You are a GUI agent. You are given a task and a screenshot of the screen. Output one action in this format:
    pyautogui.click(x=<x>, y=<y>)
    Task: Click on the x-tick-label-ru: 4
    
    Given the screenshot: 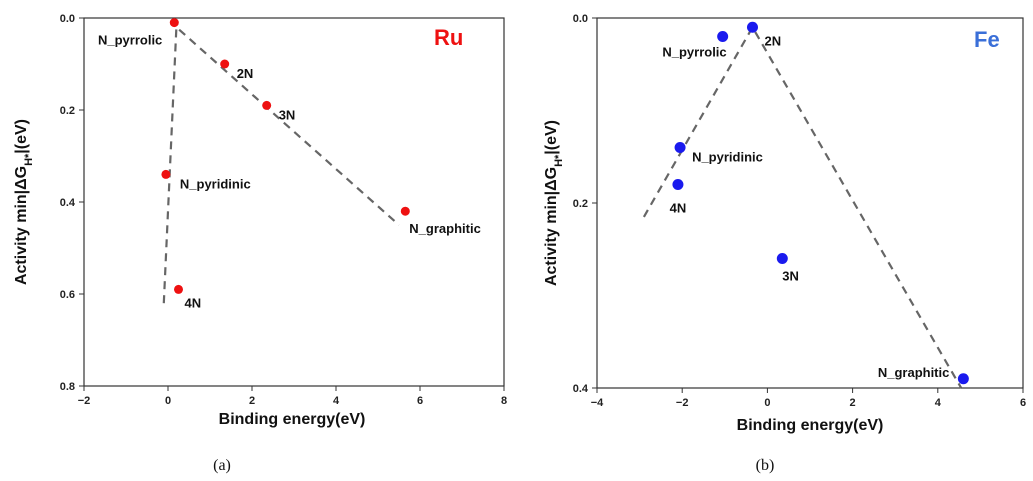 What is the action you would take?
    pyautogui.click(x=336, y=401)
    